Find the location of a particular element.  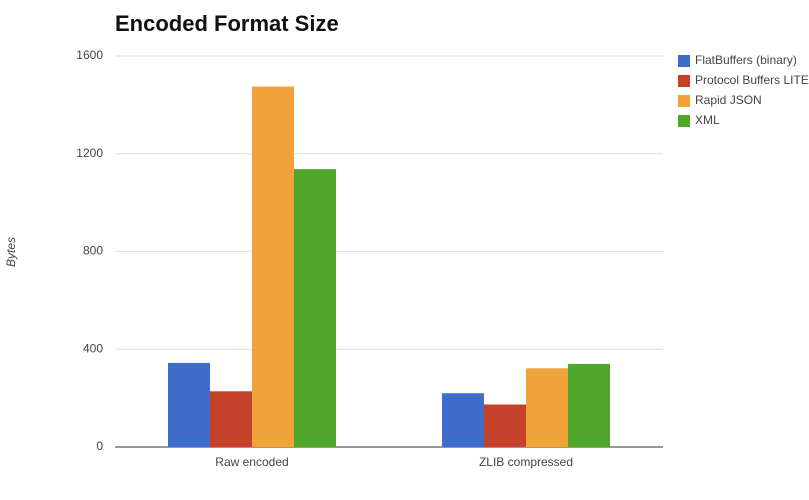

legend-label: XML is located at coordinates (707, 120).